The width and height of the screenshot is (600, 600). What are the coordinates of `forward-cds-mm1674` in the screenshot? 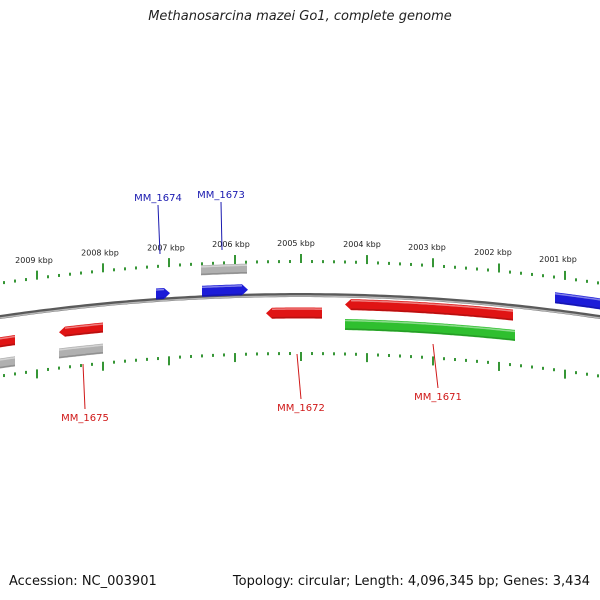 It's located at (162, 294).